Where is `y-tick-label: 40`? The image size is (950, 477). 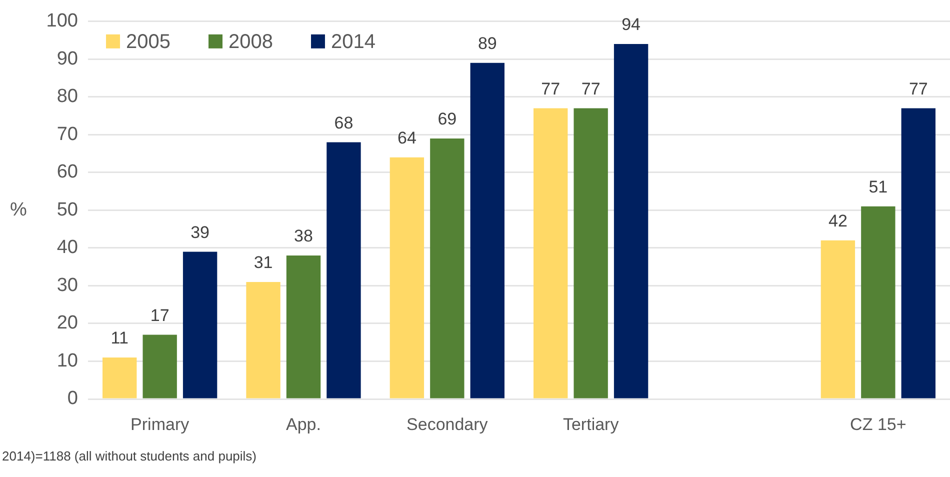
y-tick-label: 40 is located at coordinates (67, 247).